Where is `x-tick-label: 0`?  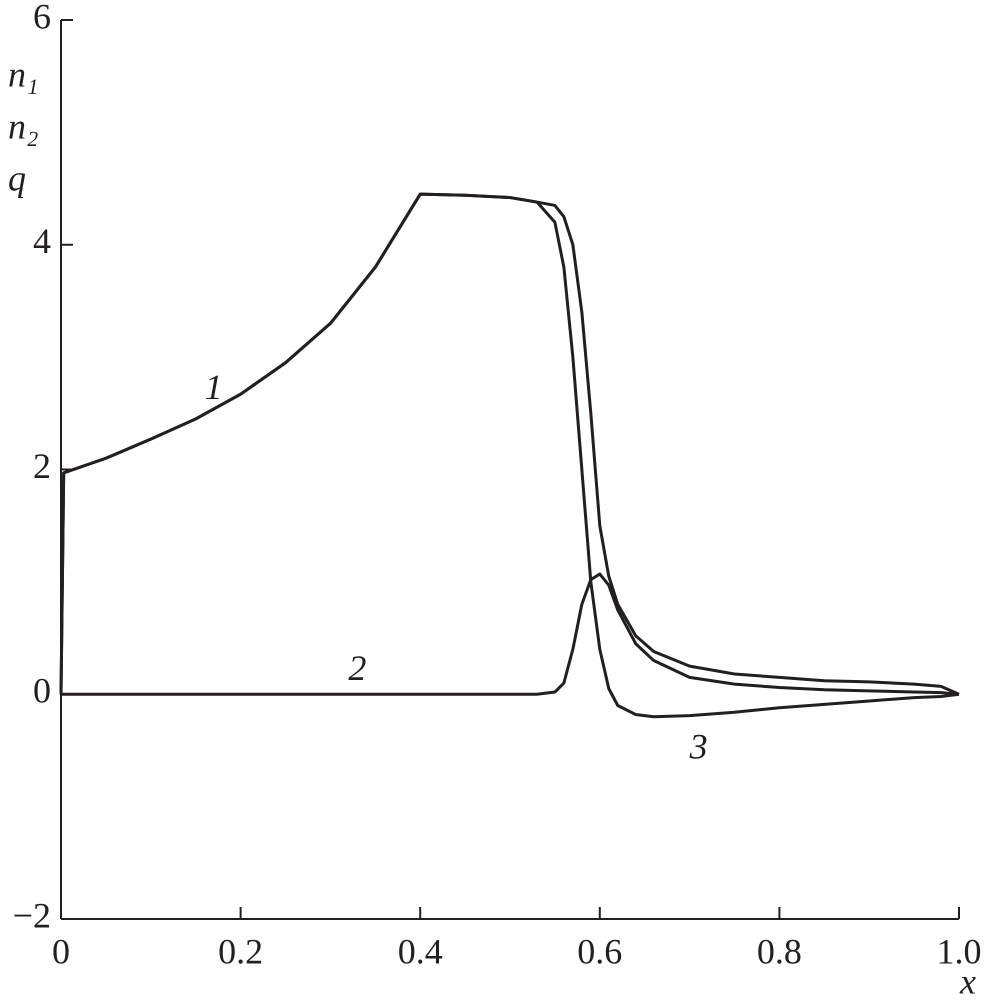 x-tick-label: 0 is located at coordinates (61, 951).